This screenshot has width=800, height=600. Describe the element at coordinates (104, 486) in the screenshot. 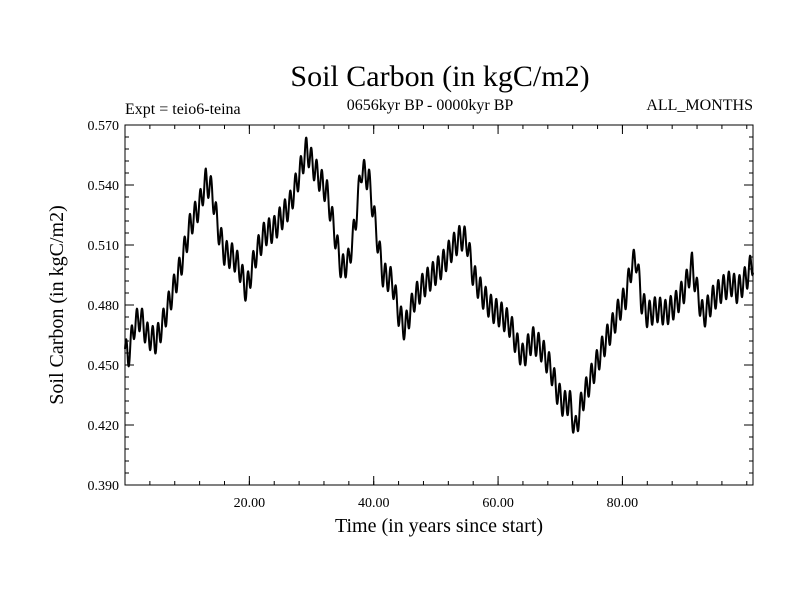

I see `y-tick-label: 0.390` at that location.